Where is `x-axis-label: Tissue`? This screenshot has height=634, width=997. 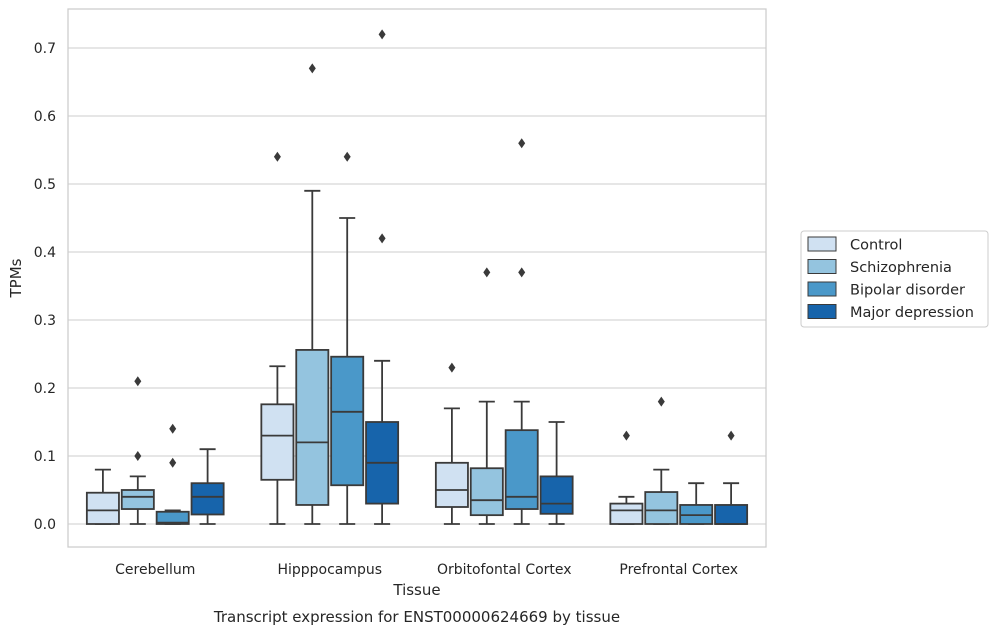 x-axis-label: Tissue is located at coordinates (416, 590).